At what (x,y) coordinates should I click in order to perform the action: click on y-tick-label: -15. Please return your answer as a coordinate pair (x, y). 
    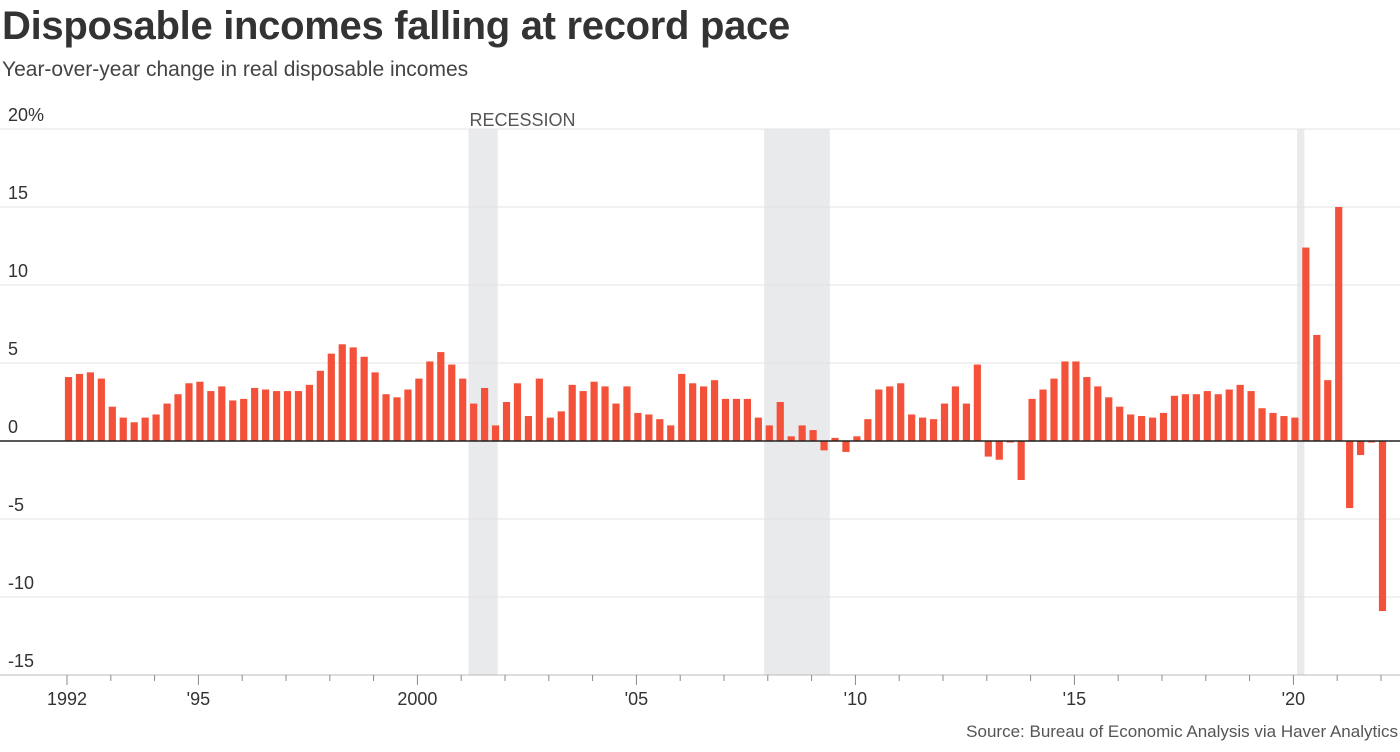
    Looking at the image, I should click on (21, 661).